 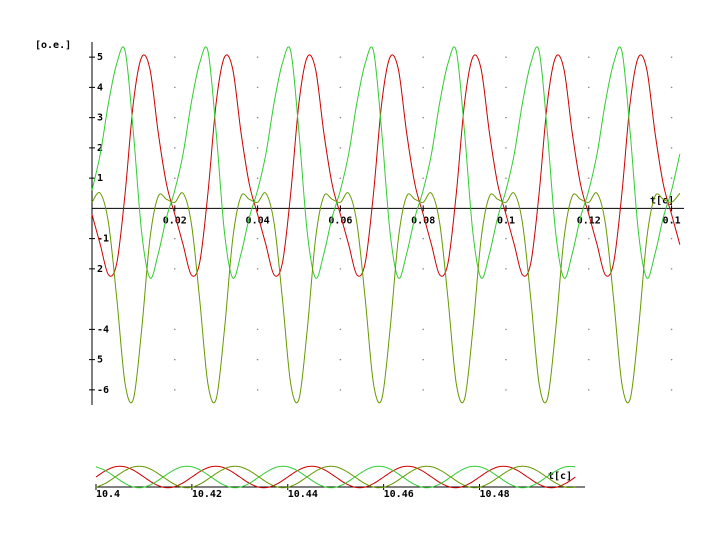 I want to click on x-tick-label: 0.12, so click(x=589, y=220).